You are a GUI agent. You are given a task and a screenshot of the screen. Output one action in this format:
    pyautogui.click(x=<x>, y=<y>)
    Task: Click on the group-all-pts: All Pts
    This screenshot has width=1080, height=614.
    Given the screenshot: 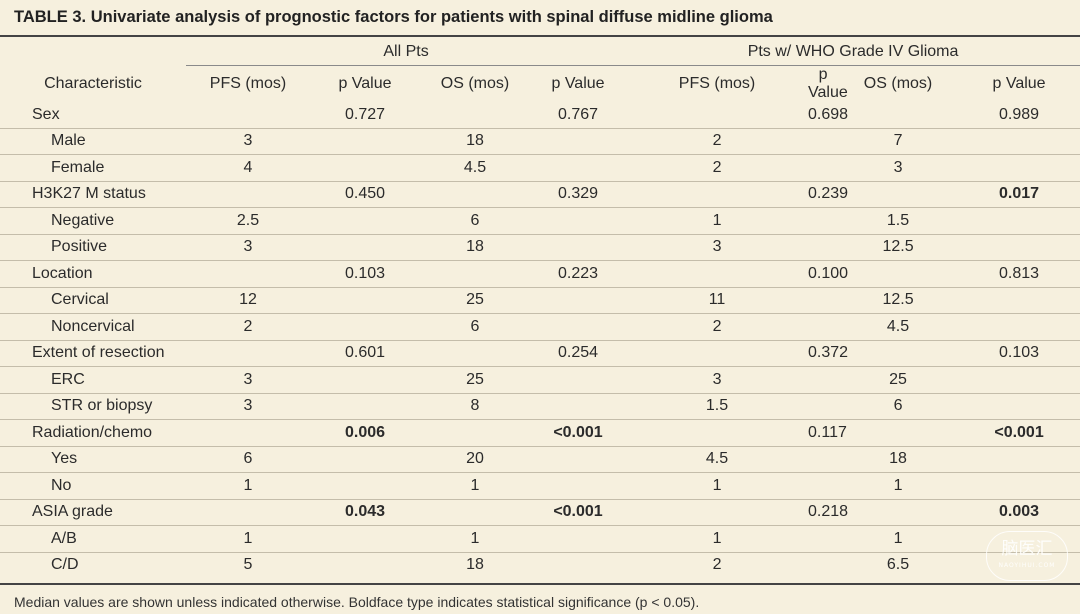 What is the action you would take?
    pyautogui.click(x=406, y=52)
    